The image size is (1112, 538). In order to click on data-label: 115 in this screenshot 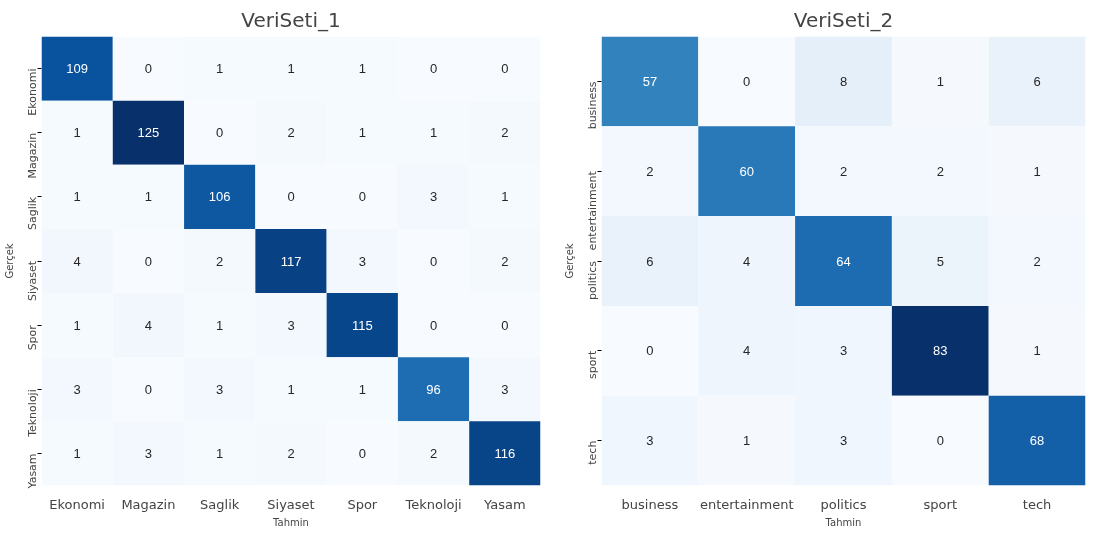, I will do `click(362, 325)`.